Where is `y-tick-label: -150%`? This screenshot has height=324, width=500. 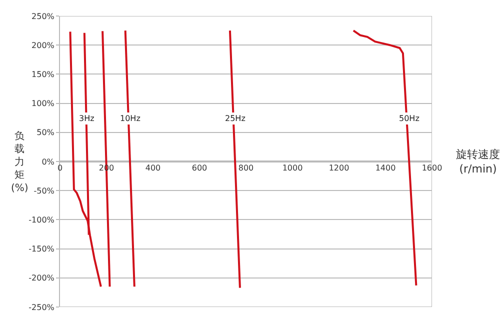
y-tick-label: -150% is located at coordinates (41, 249).